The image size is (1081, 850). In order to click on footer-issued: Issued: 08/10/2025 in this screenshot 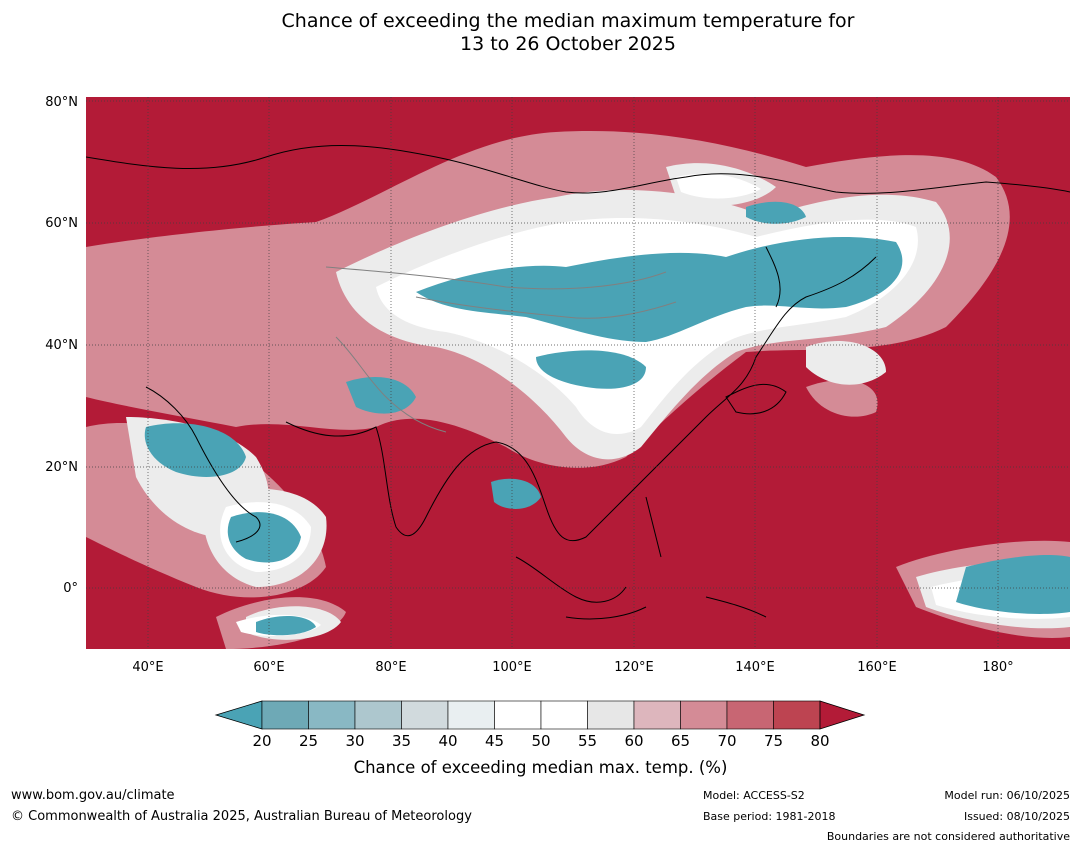, I will do `click(1016, 816)`.